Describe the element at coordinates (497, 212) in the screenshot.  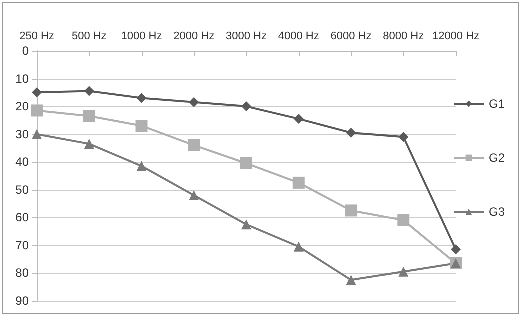
I see `legend-label: G3` at that location.